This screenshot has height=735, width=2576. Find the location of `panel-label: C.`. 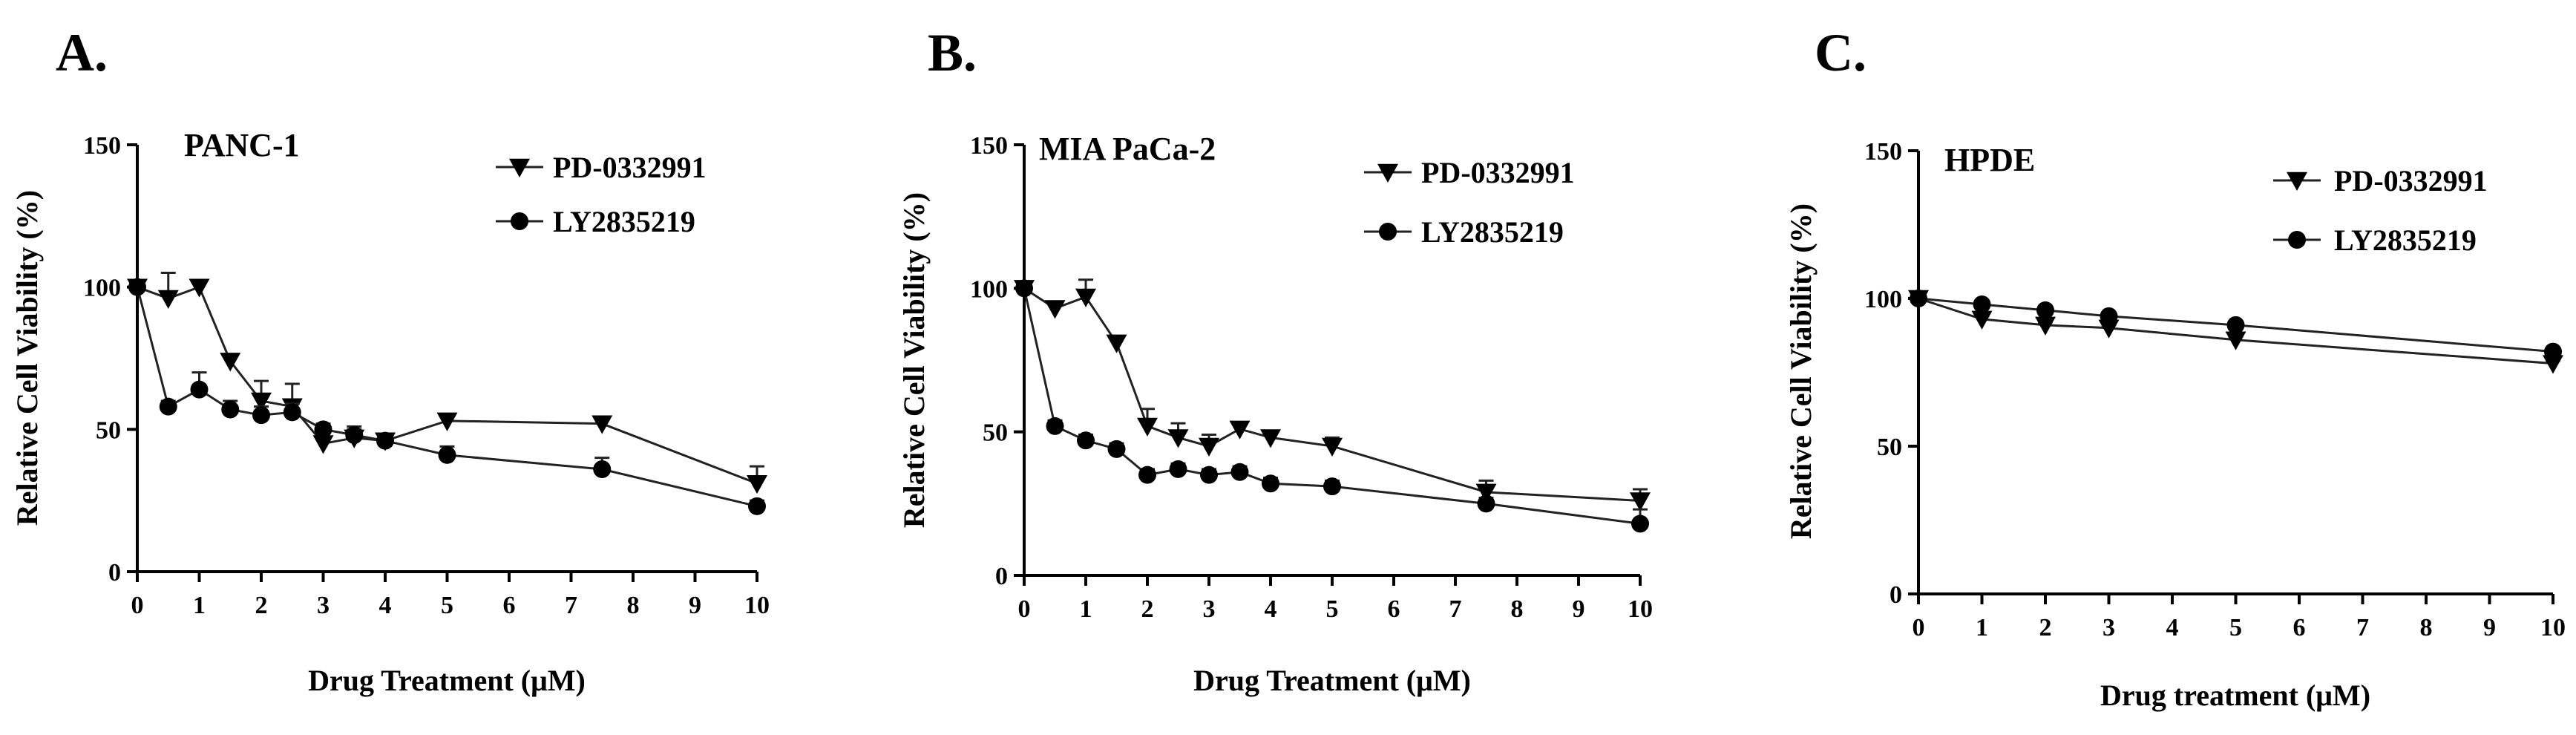

panel-label: C. is located at coordinates (1841, 52).